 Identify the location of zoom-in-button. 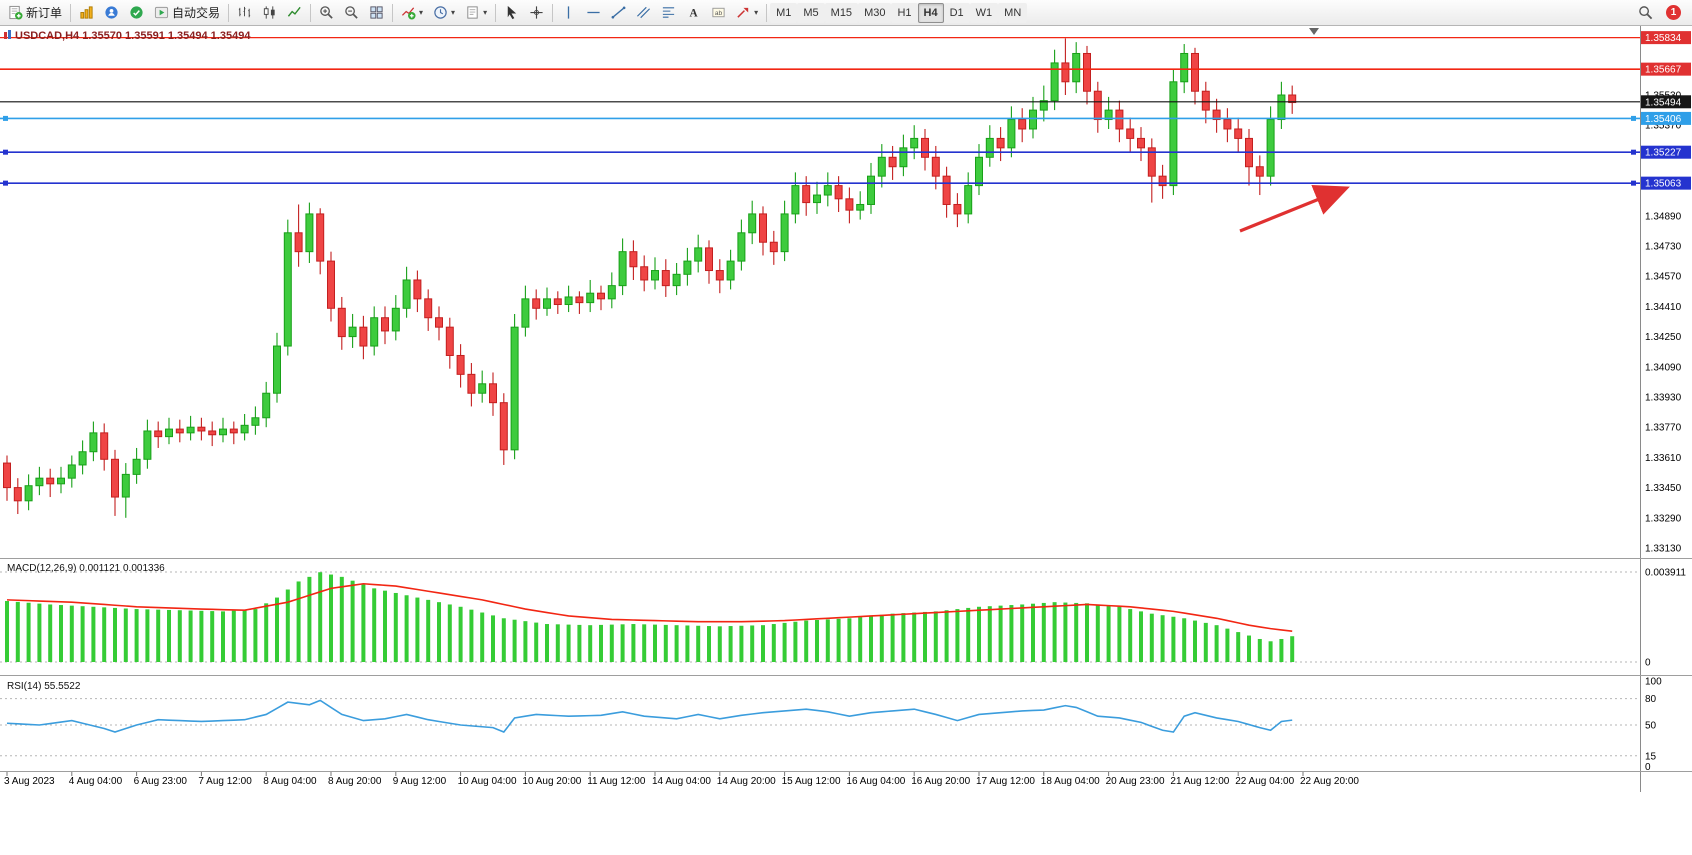
(326, 13).